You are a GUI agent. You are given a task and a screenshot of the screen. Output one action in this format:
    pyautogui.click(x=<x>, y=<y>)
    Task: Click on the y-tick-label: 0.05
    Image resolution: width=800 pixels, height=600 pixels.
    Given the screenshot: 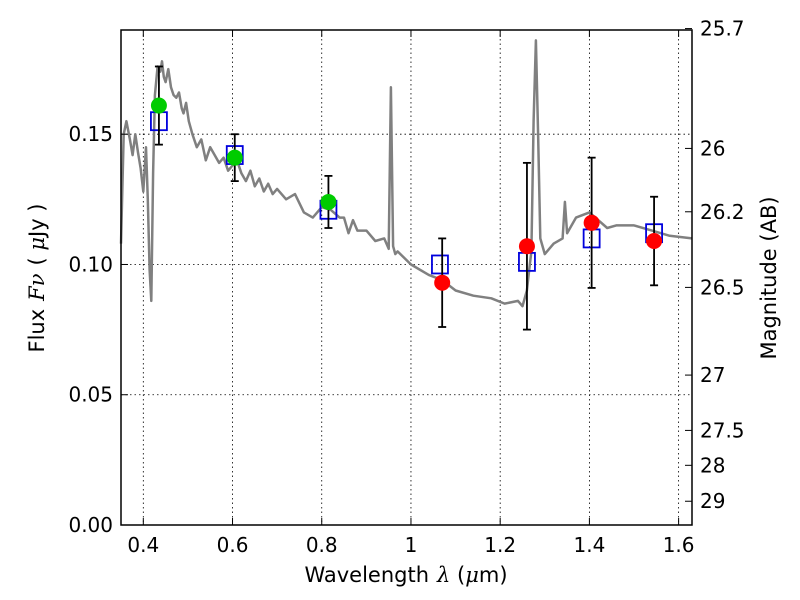 What is the action you would take?
    pyautogui.click(x=90, y=395)
    